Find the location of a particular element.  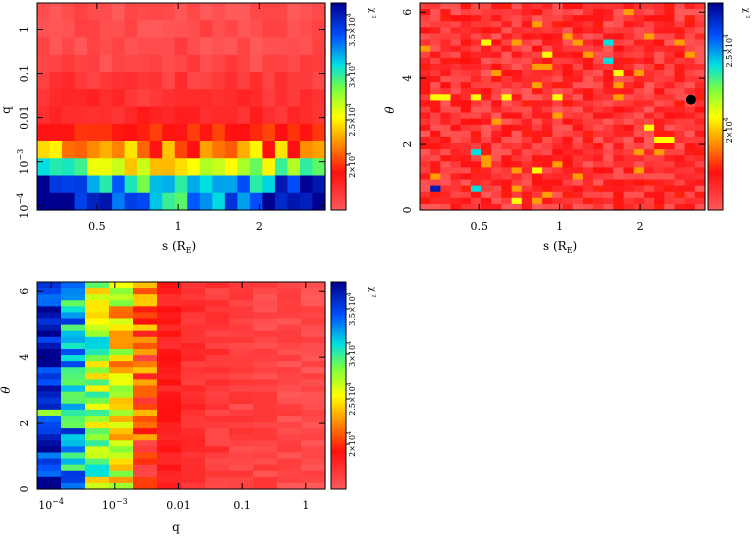

p1-y-axis-label: q is located at coordinates (6, 110).